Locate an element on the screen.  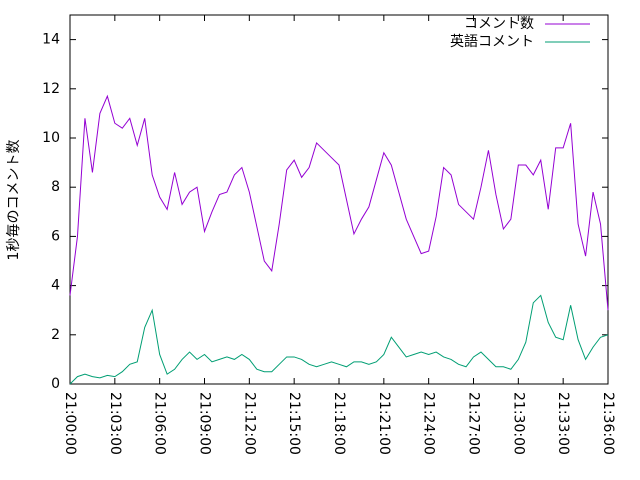
x-tick-label: 21:18:00 is located at coordinates (339, 423).